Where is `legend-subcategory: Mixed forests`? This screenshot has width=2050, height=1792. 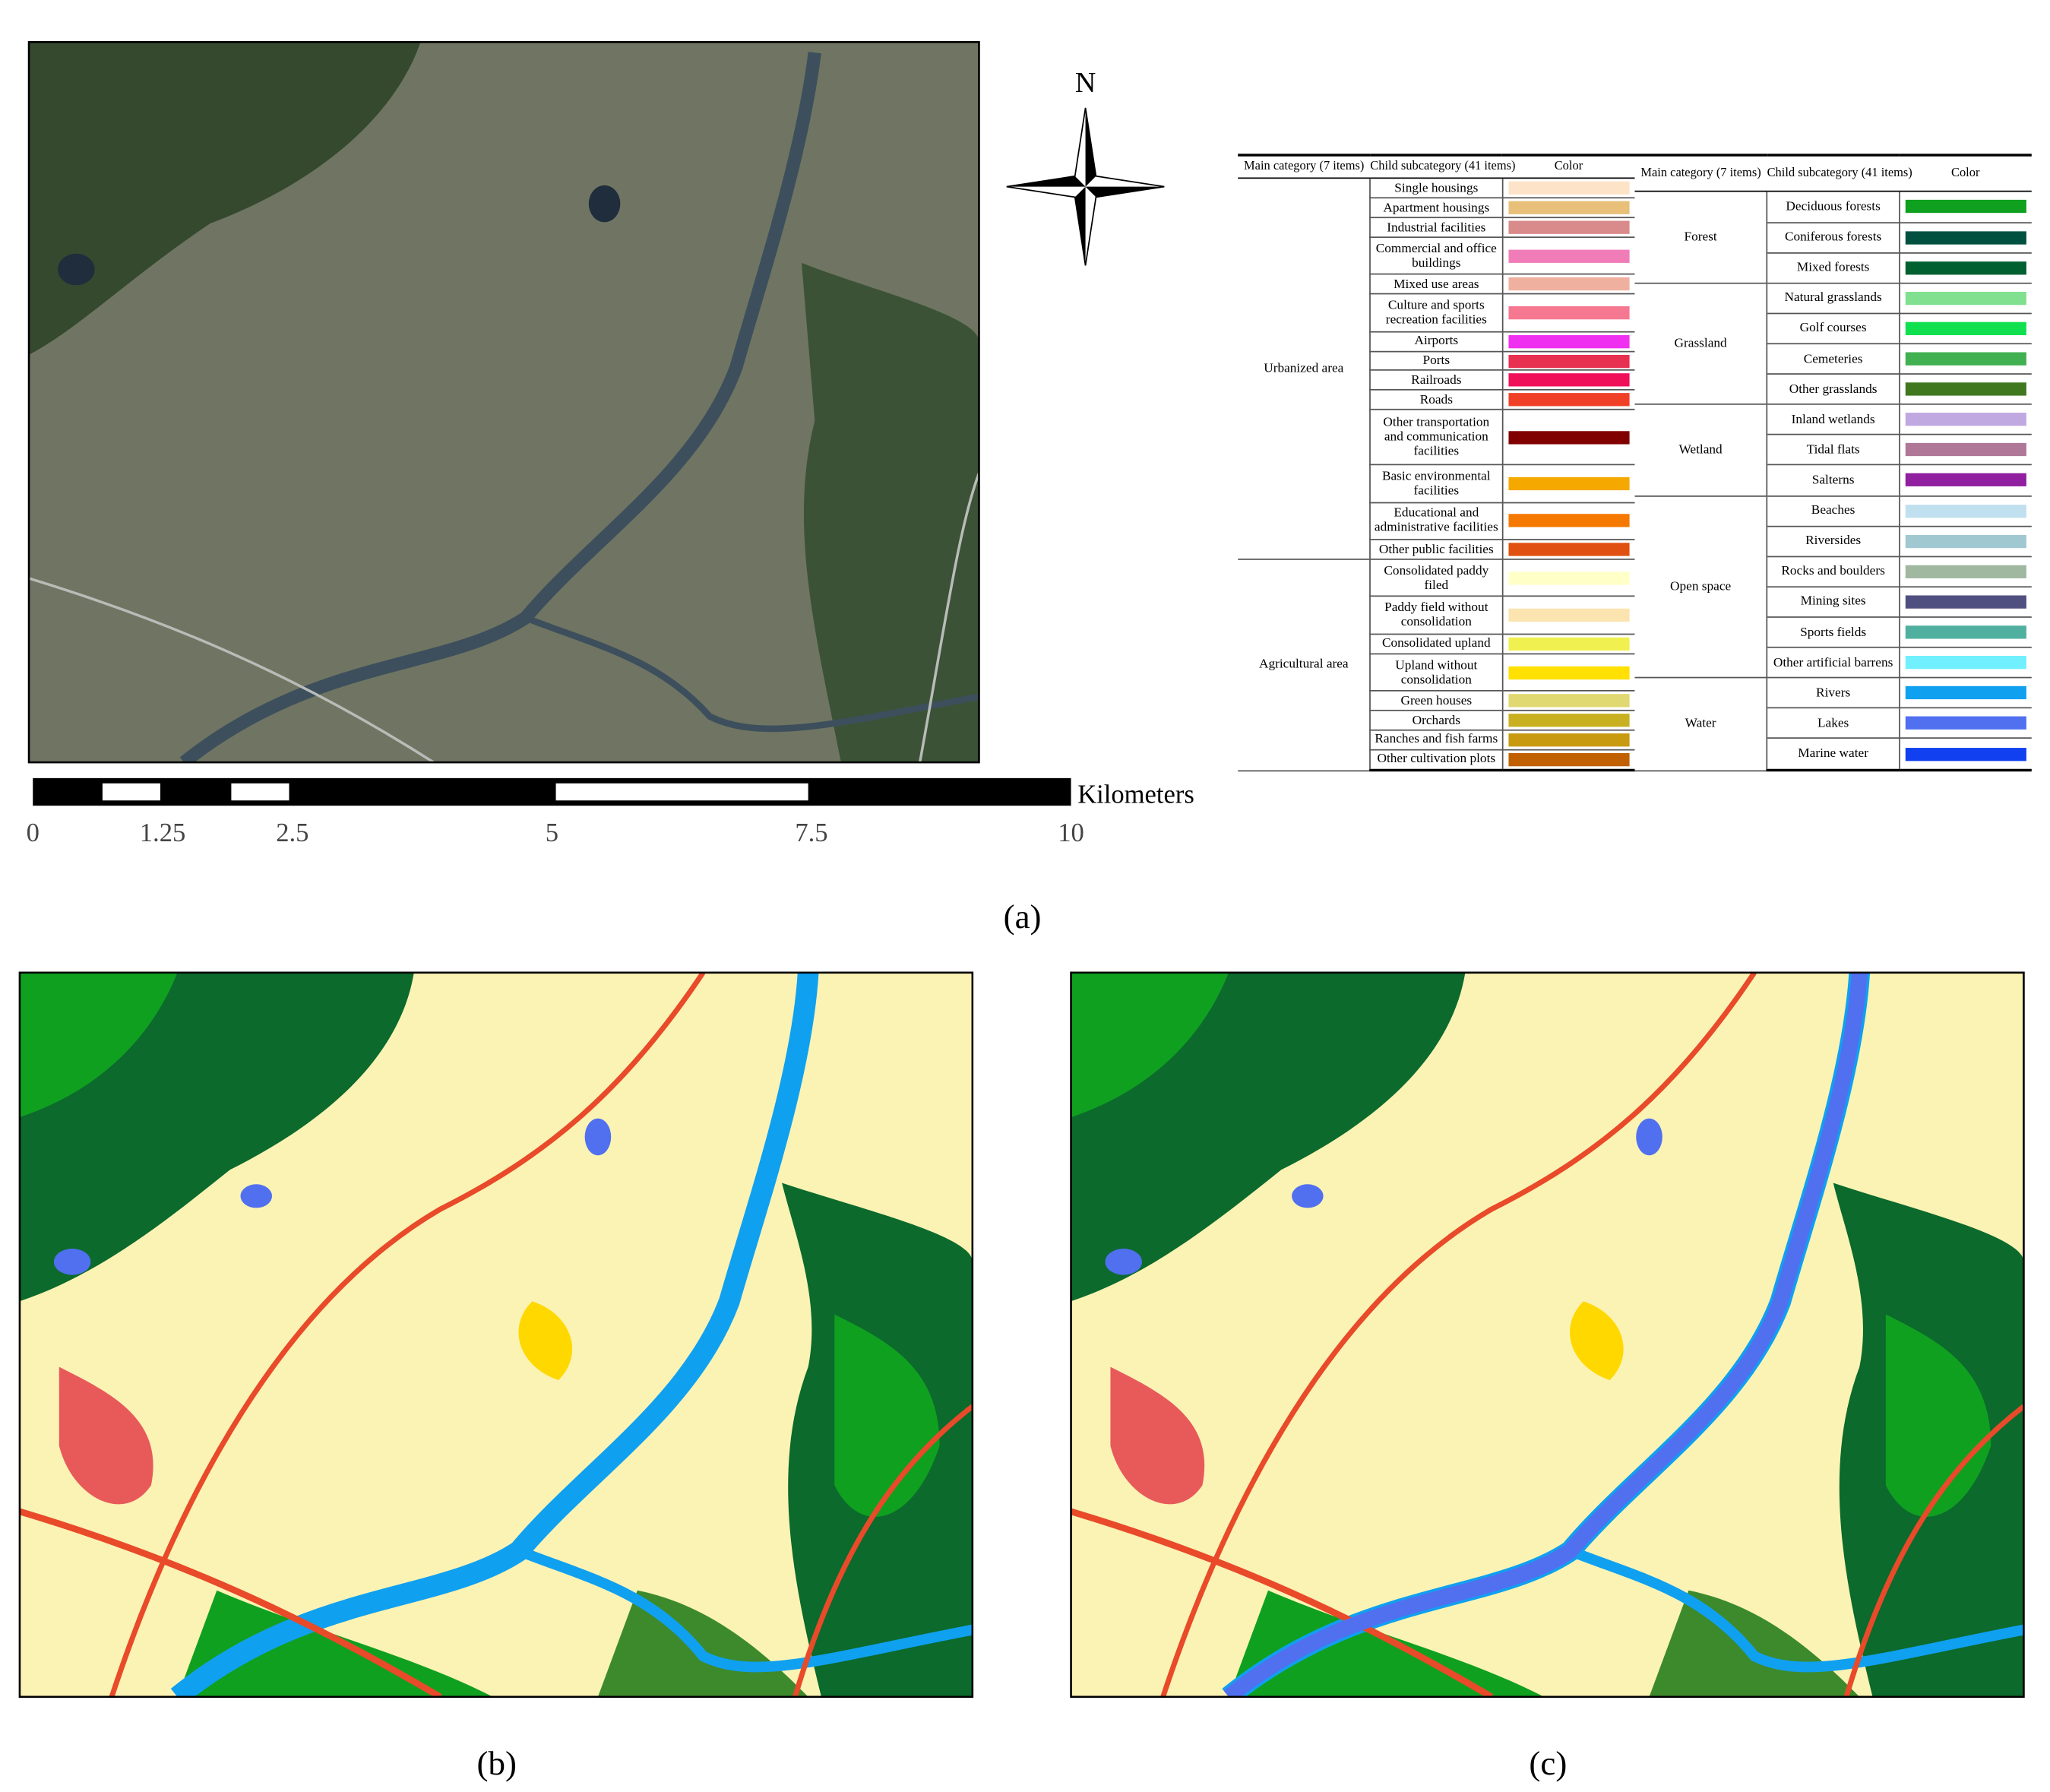 legend-subcategory: Mixed forests is located at coordinates (1833, 268).